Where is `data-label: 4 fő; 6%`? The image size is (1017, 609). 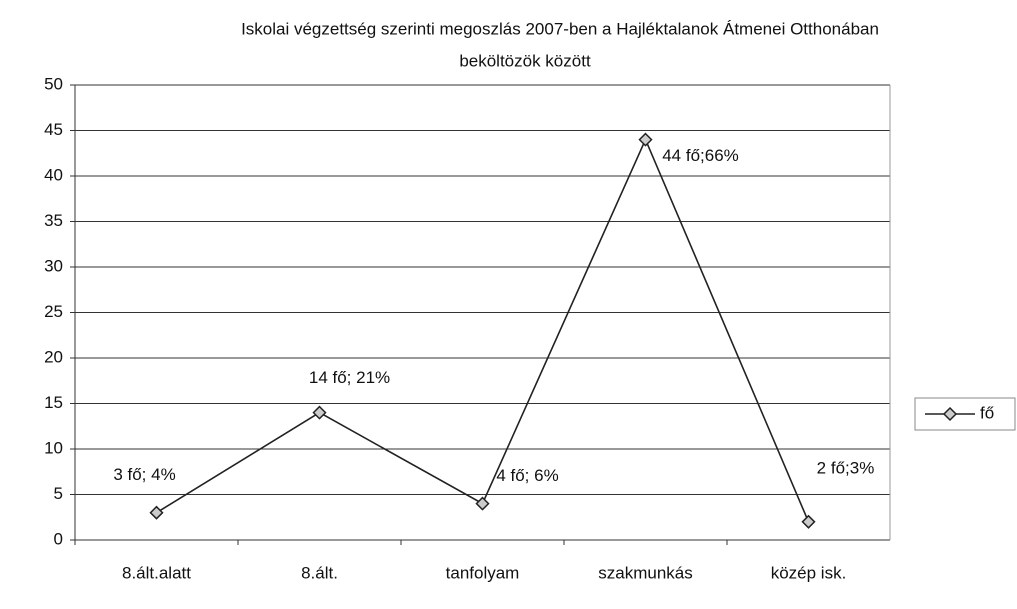
data-label: 4 fő; 6% is located at coordinates (527, 475).